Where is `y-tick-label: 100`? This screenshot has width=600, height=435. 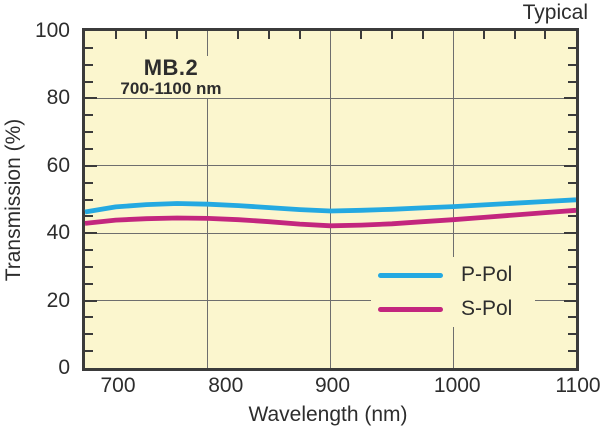
y-tick-label: 100 is located at coordinates (52, 30).